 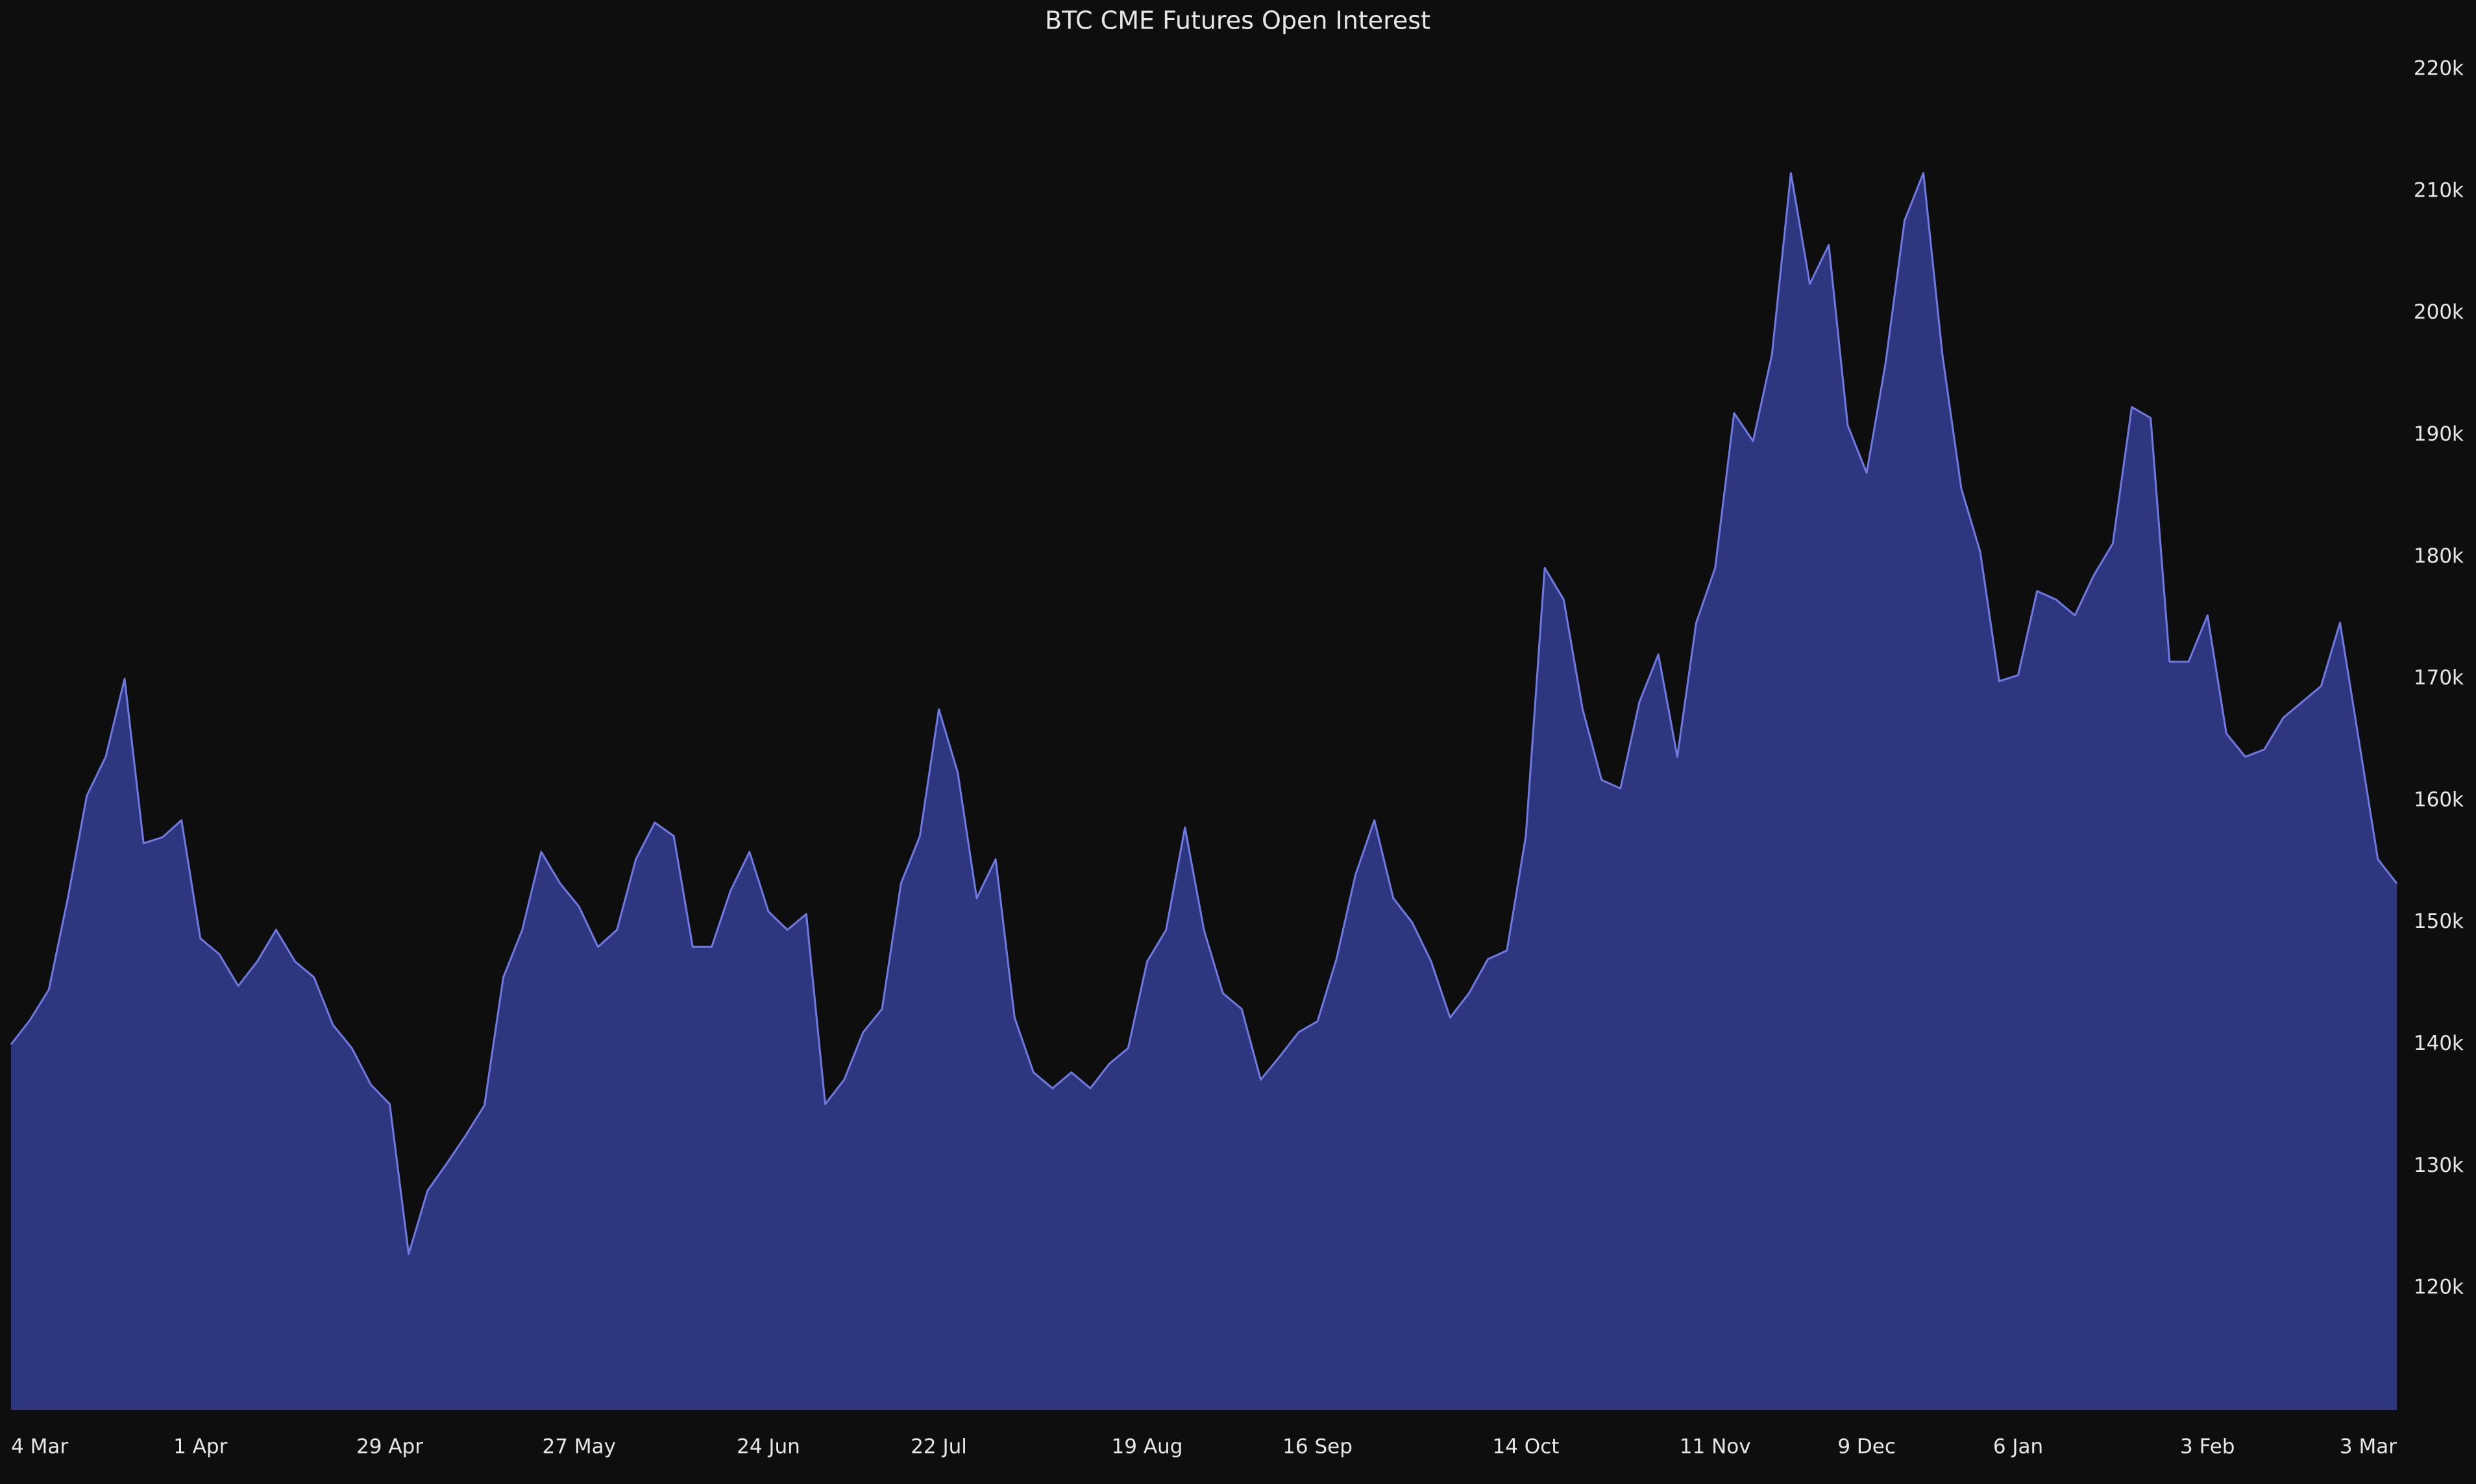 I want to click on x-tick-label: 16 Sep, so click(x=1317, y=1447).